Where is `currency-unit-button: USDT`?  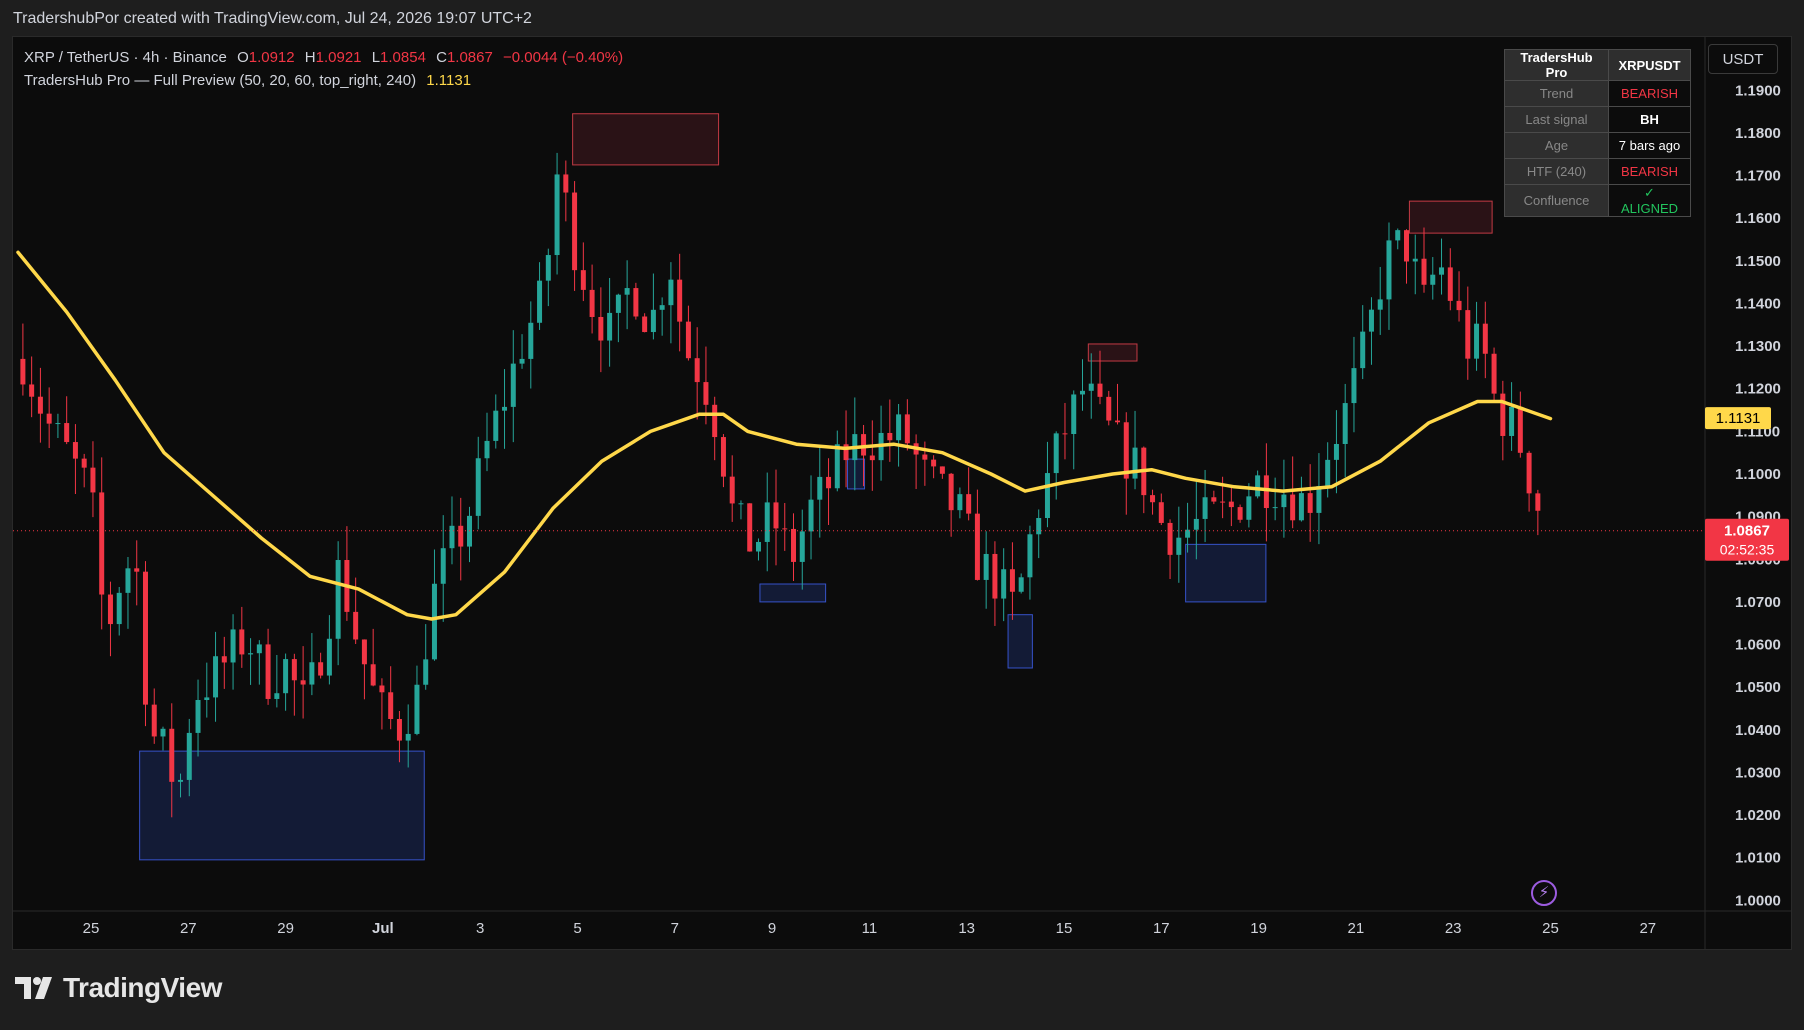
currency-unit-button: USDT is located at coordinates (1743, 59).